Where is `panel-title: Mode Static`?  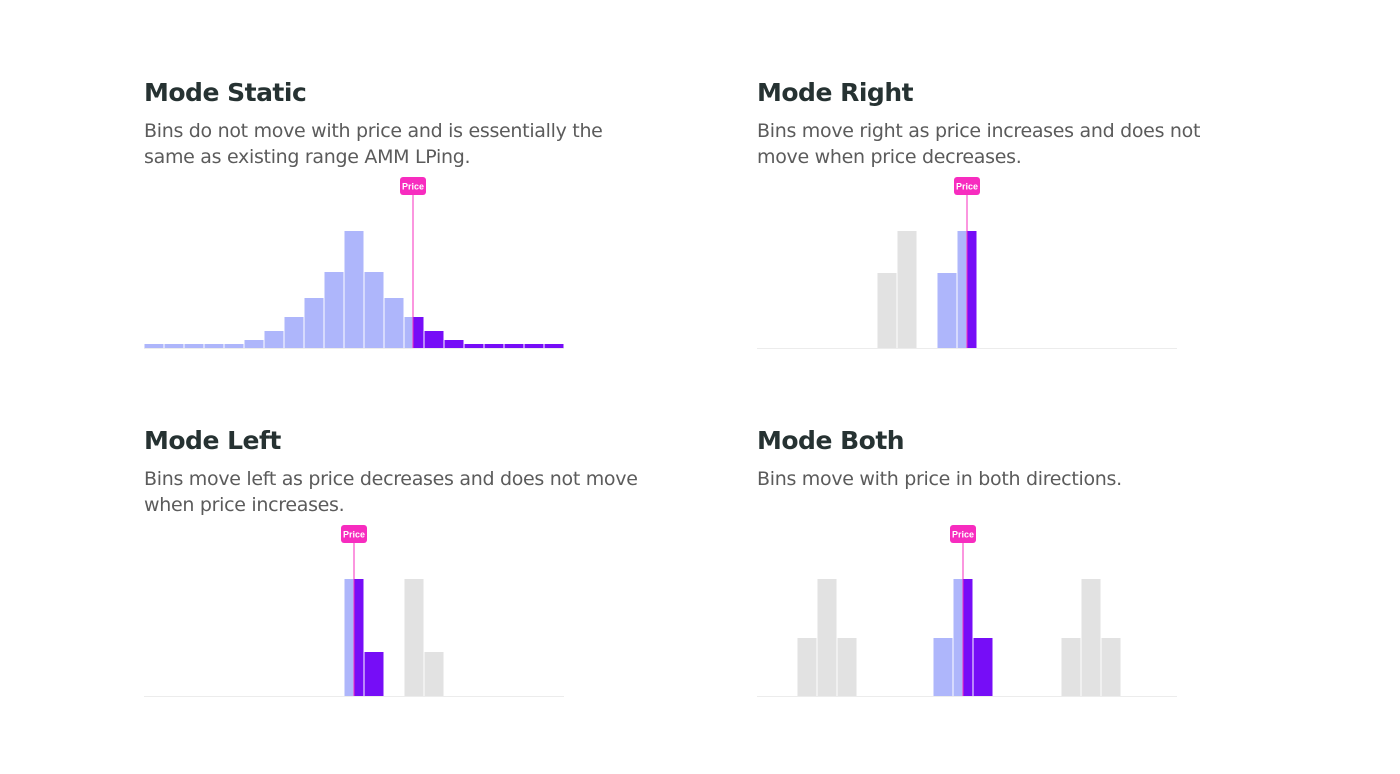 panel-title: Mode Static is located at coordinates (225, 92).